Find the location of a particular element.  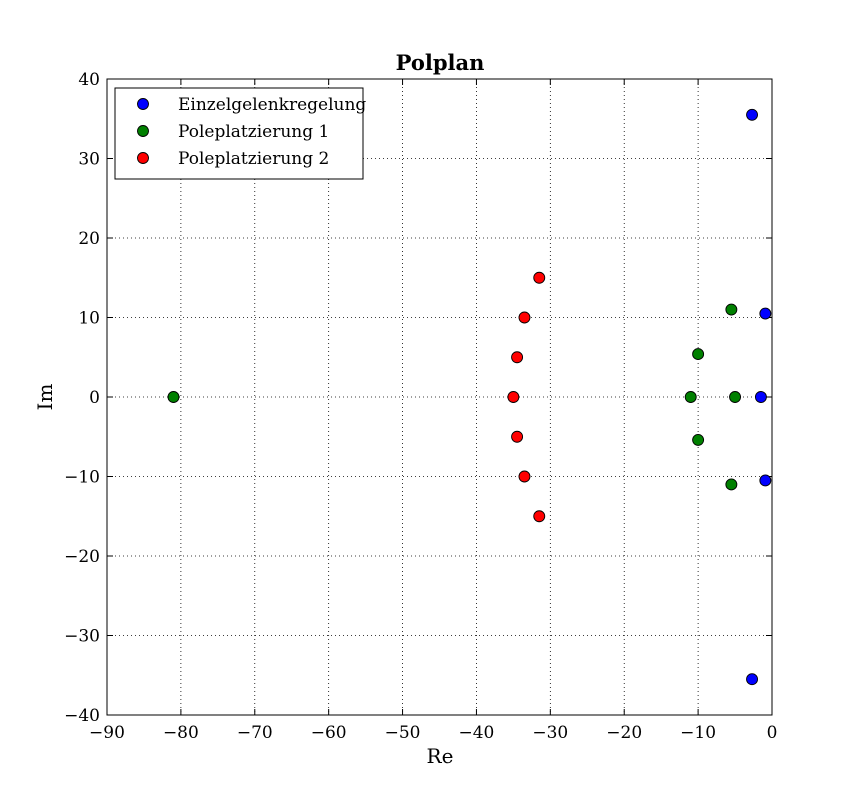

y-tick-label: −40 is located at coordinates (82, 716).